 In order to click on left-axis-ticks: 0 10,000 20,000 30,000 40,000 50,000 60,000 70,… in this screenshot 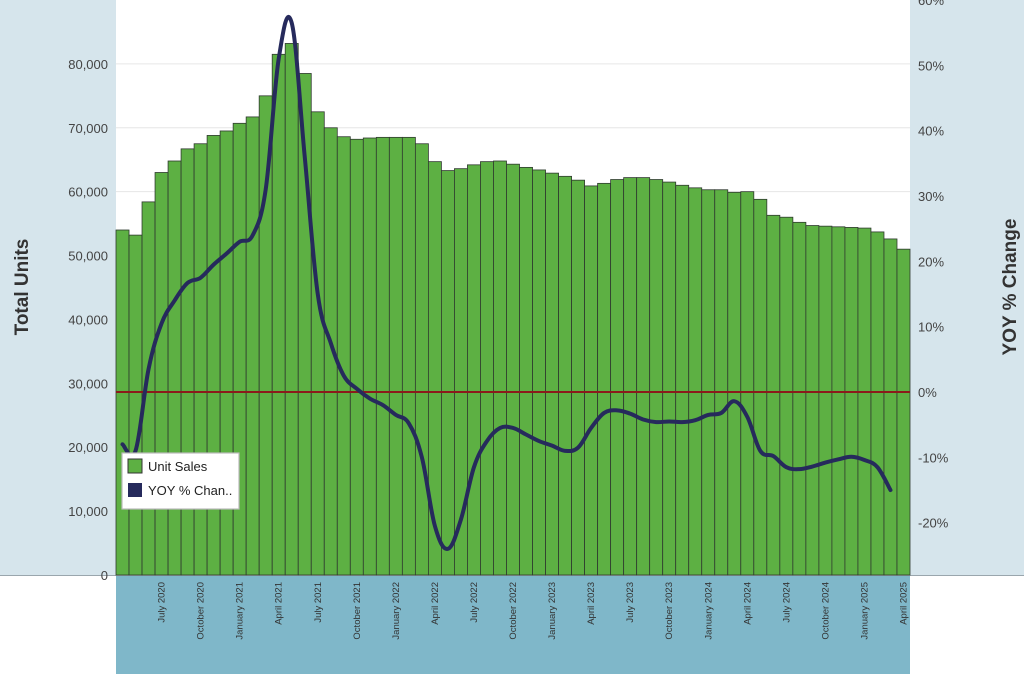, I will do `click(88, 320)`.